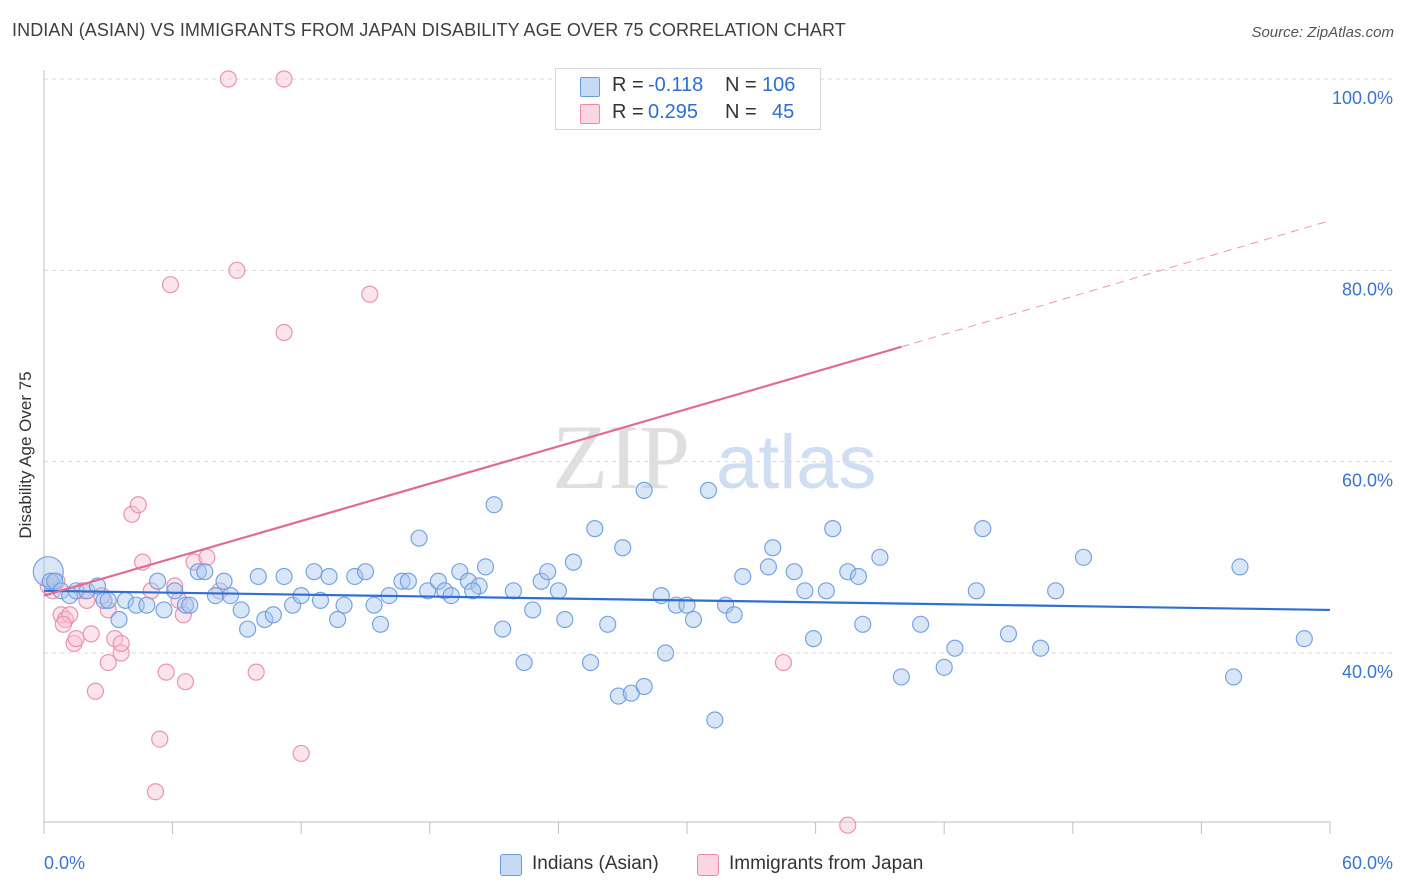 The height and width of the screenshot is (892, 1406). I want to click on series-legend: Indians (Asian) Immigrants from Japan, so click(703, 865).